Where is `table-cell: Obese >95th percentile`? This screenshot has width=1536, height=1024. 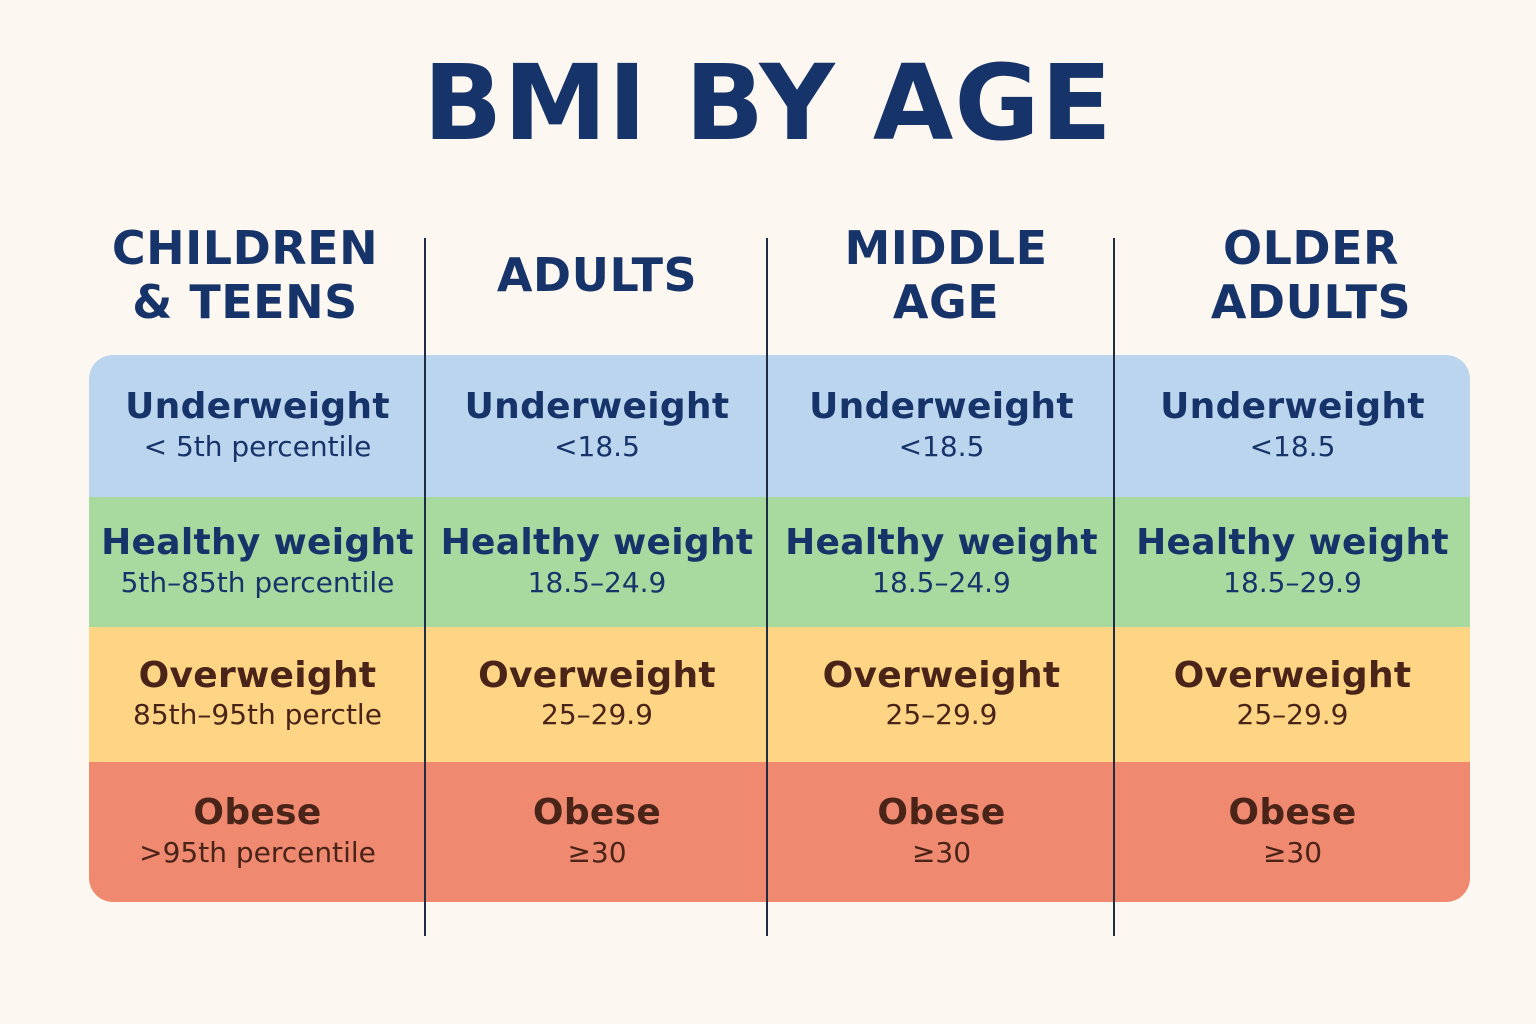 table-cell: Obese >95th percentile is located at coordinates (257, 832).